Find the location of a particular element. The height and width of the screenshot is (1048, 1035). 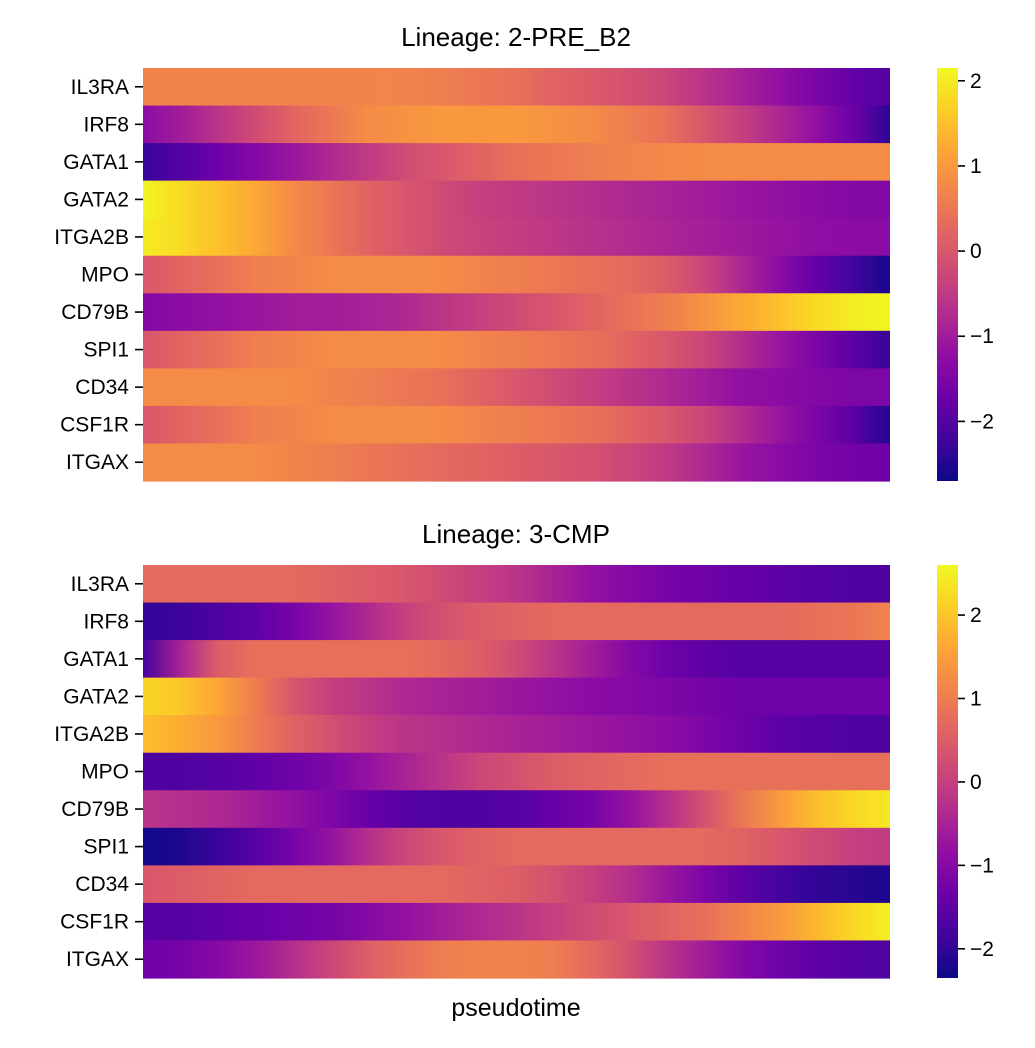

chart-title: Lineage: 3-CMP is located at coordinates (516, 534).